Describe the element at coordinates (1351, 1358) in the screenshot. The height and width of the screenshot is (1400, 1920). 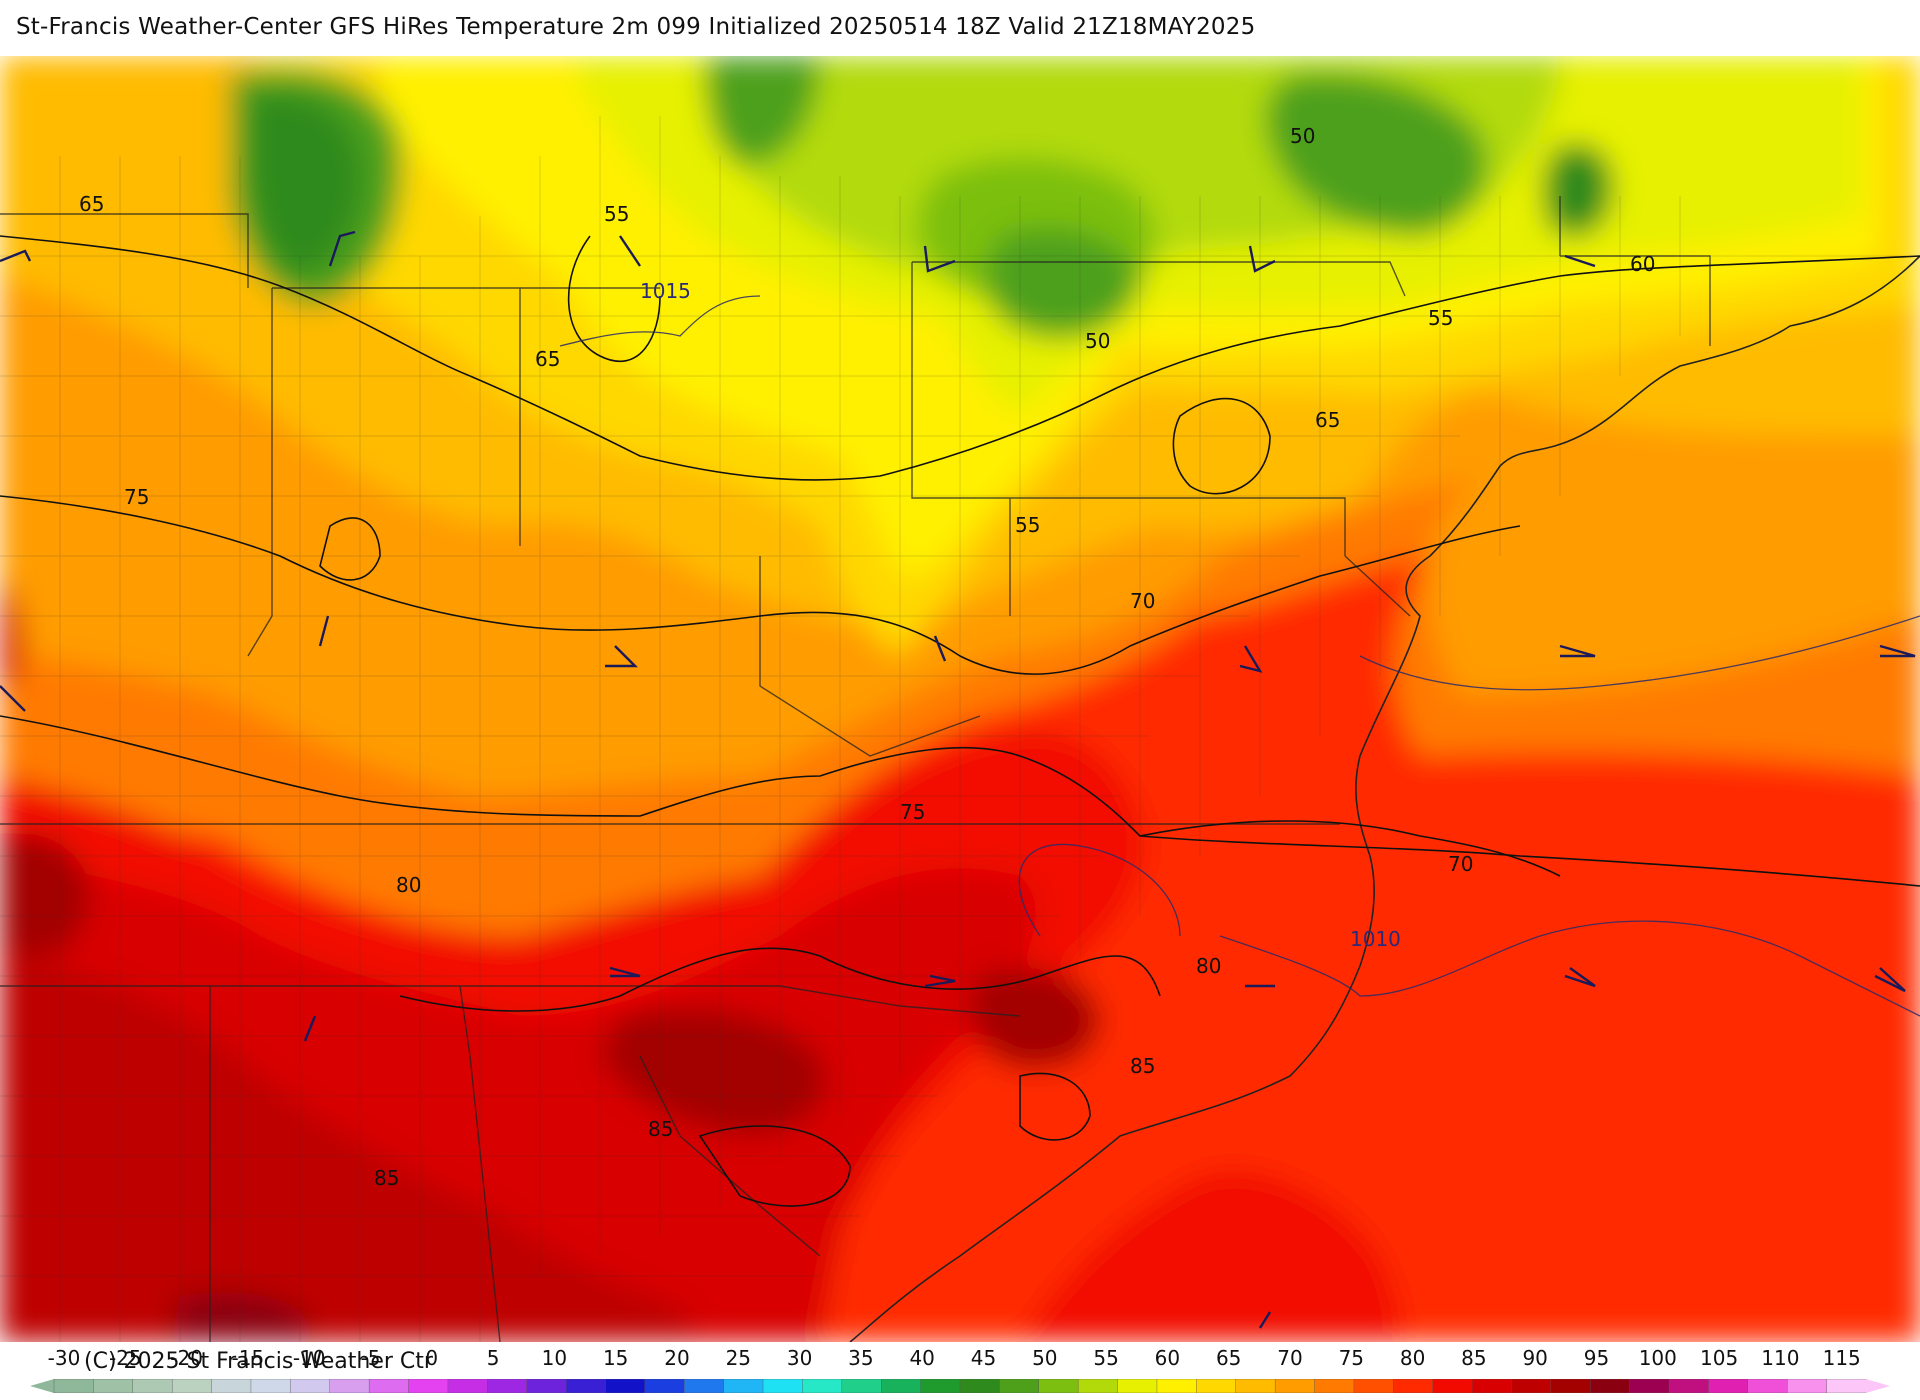
I see `colorbar-tick-label: 75` at that location.